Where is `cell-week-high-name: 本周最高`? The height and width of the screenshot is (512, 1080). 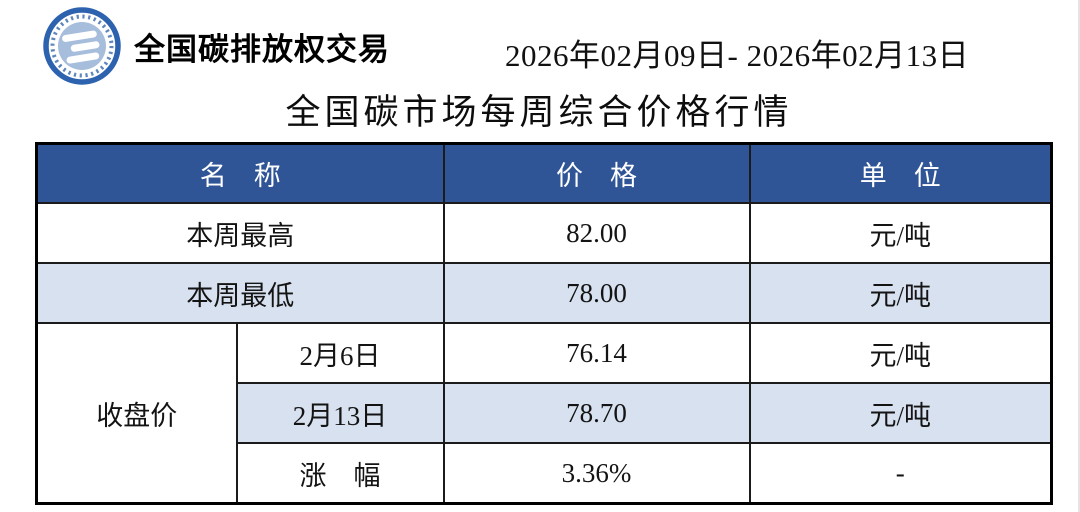
cell-week-high-name: 本周最高 is located at coordinates (240, 233).